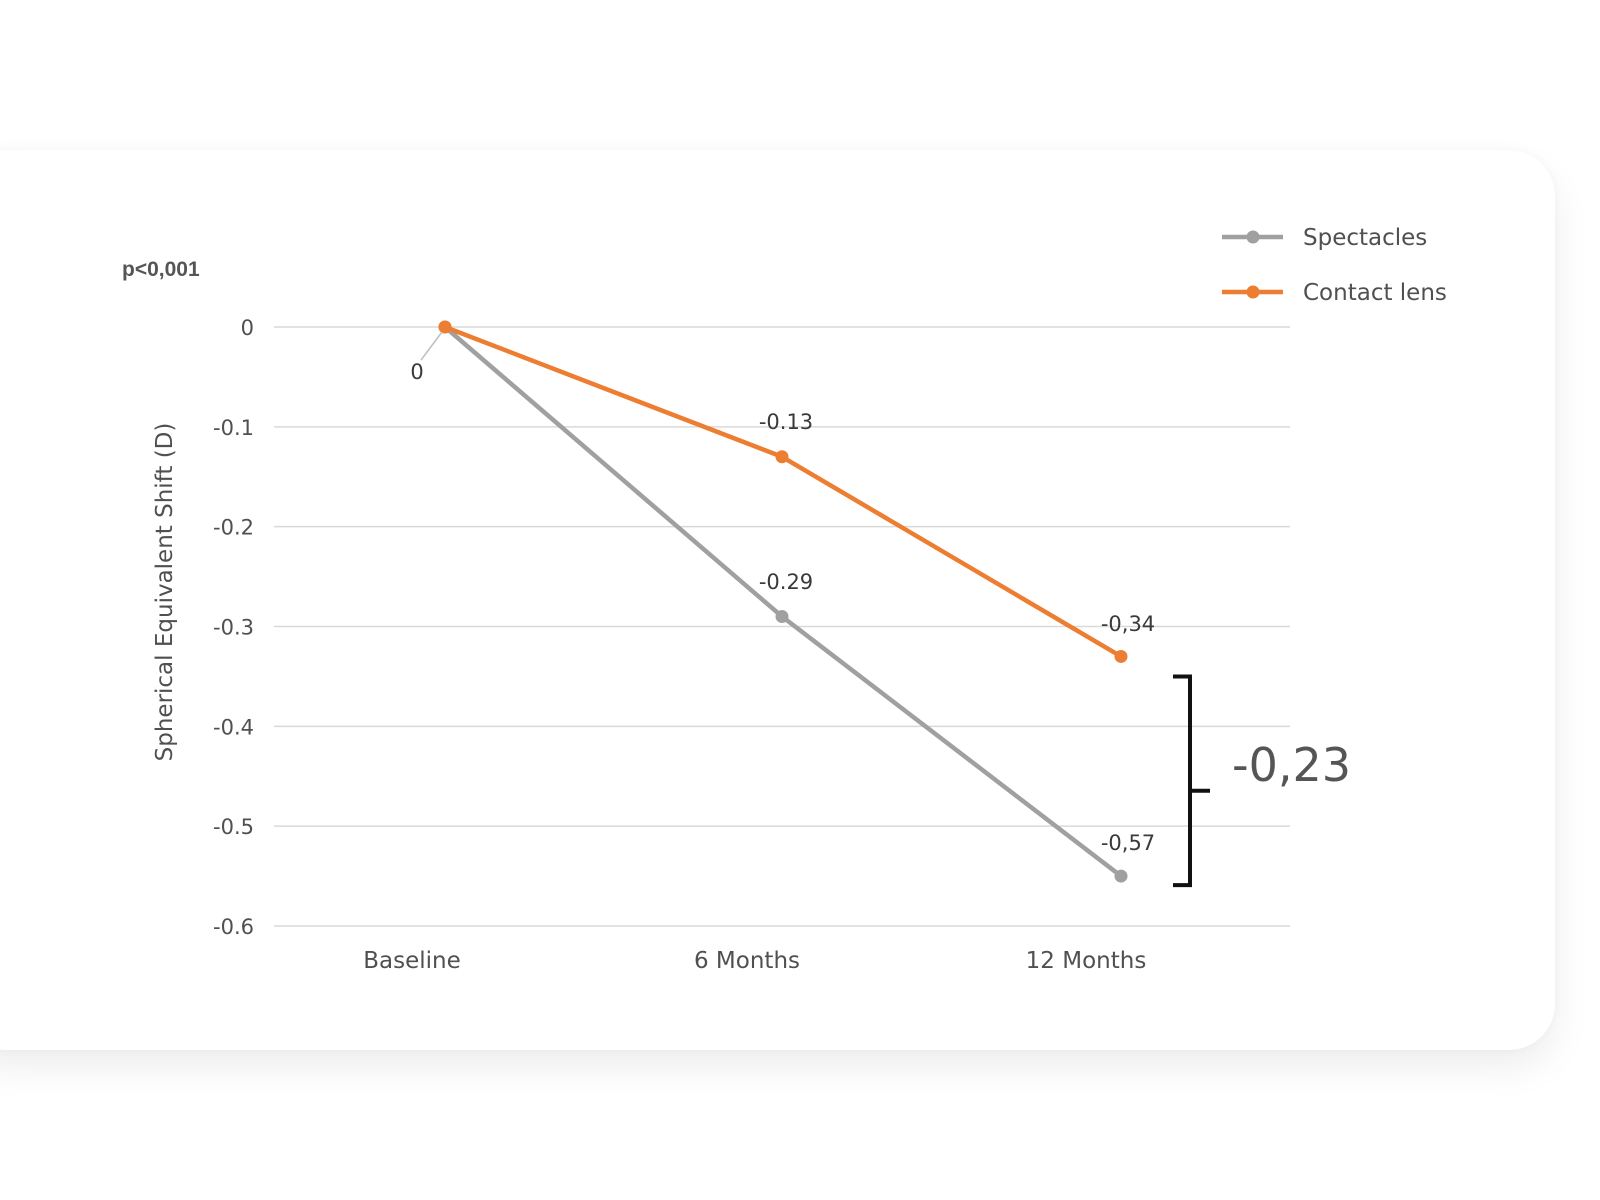  Describe the element at coordinates (233, 827) in the screenshot. I see `y-tick-label: -0.5` at that location.